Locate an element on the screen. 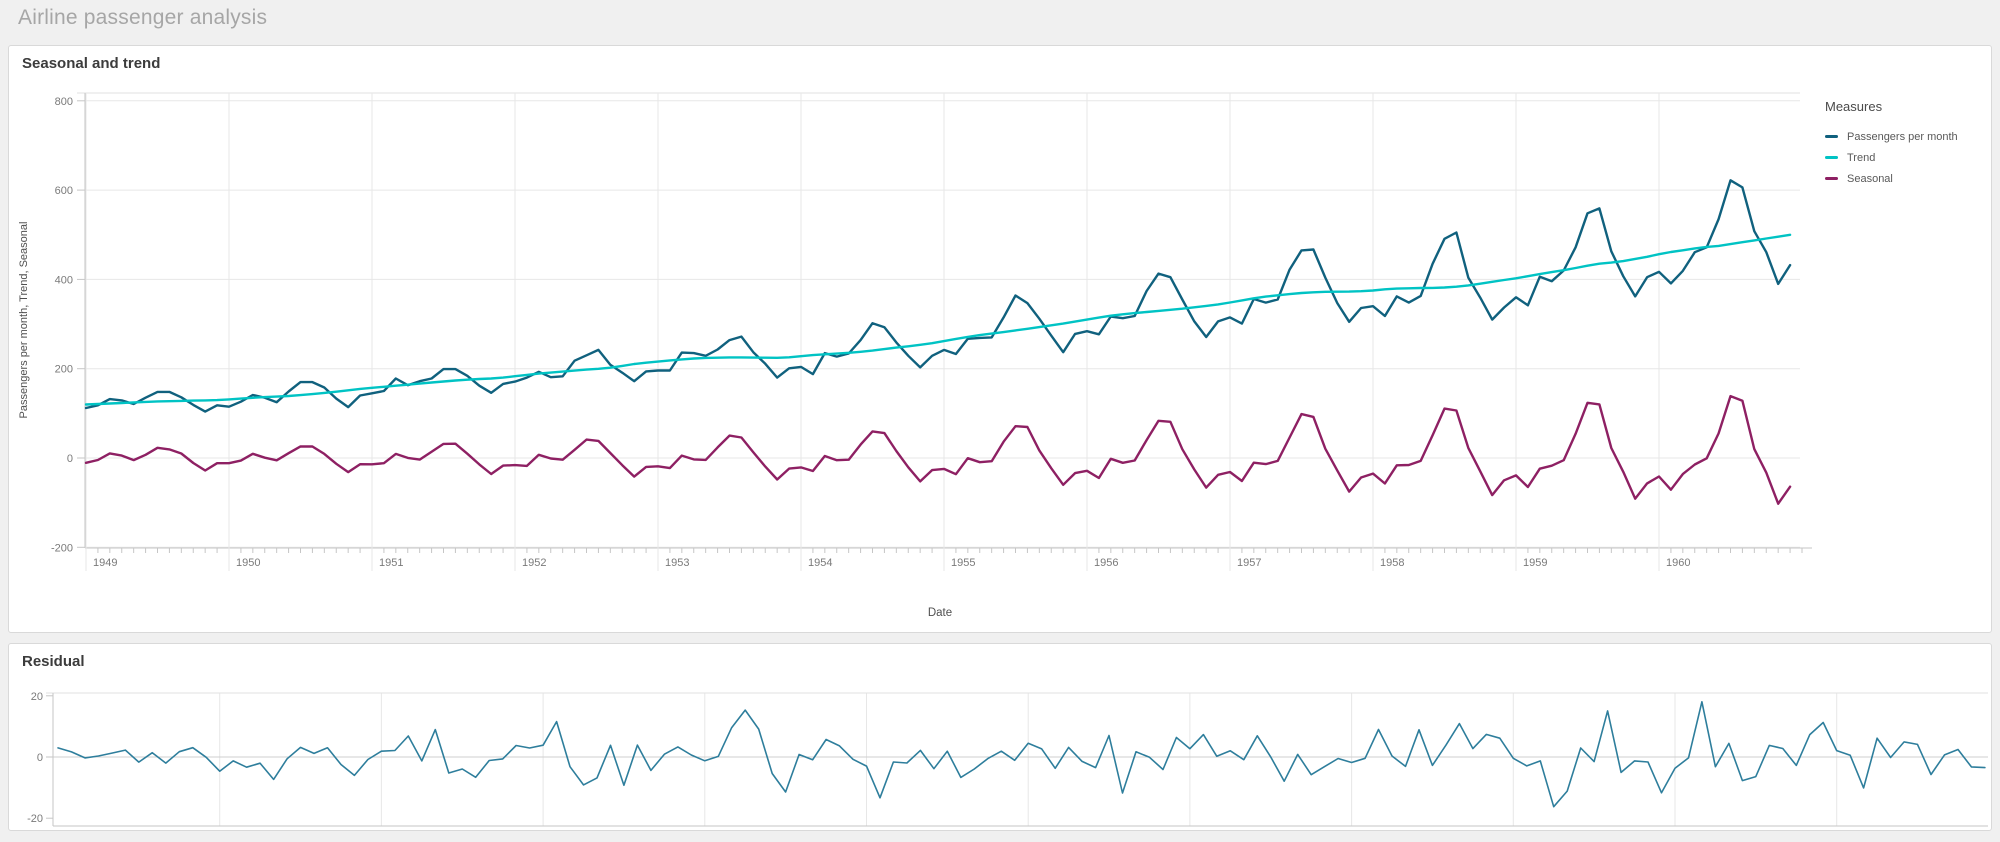 This screenshot has width=2000, height=842. legend-item-seasonal: Seasonal is located at coordinates (1907, 178).